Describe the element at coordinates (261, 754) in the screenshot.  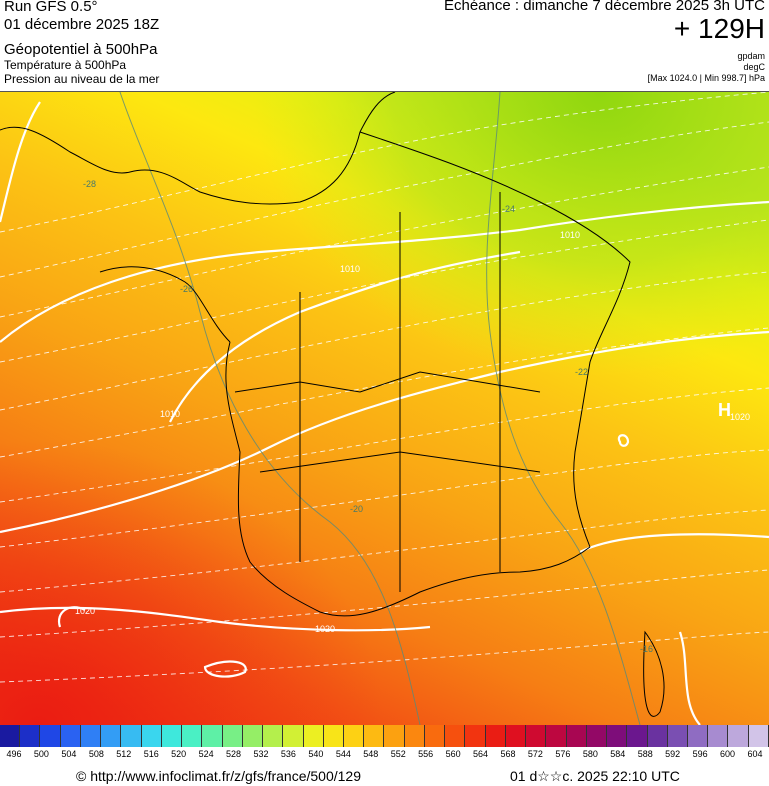
I see `color-scale-tick: 532` at that location.